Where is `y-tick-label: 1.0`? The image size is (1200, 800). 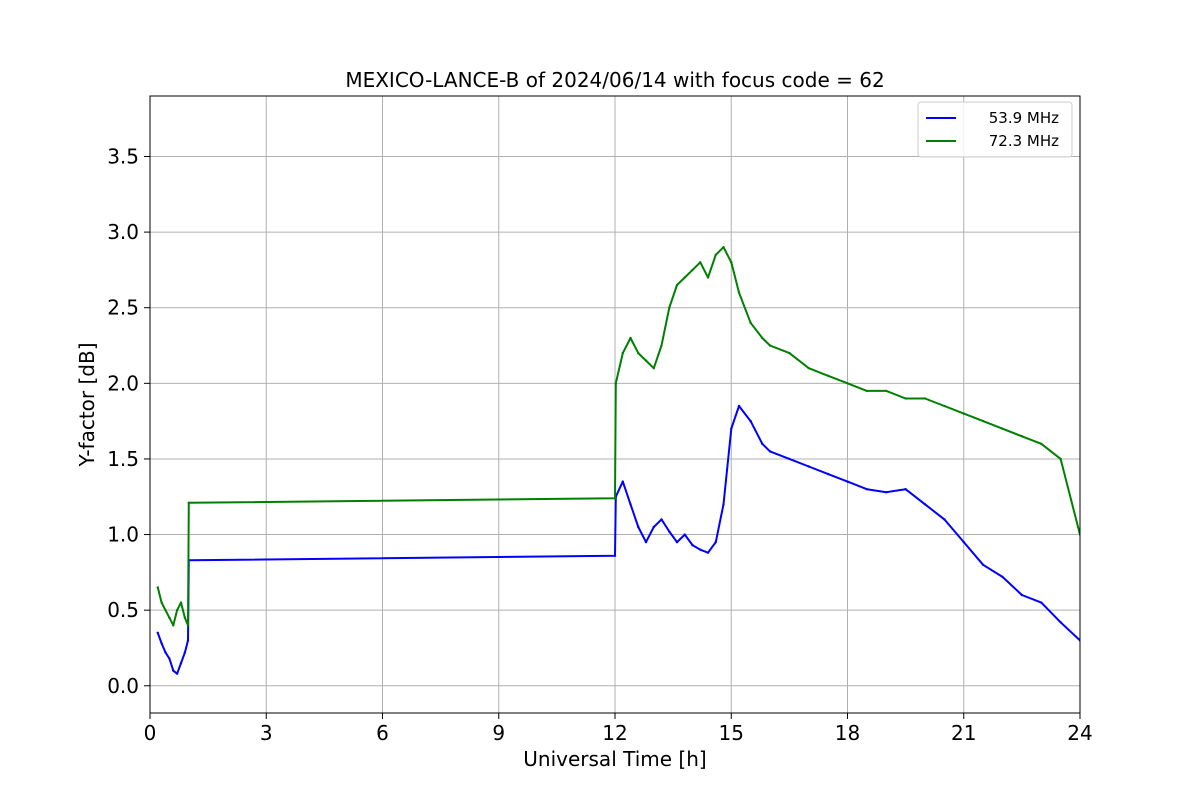 y-tick-label: 1.0 is located at coordinates (123, 535).